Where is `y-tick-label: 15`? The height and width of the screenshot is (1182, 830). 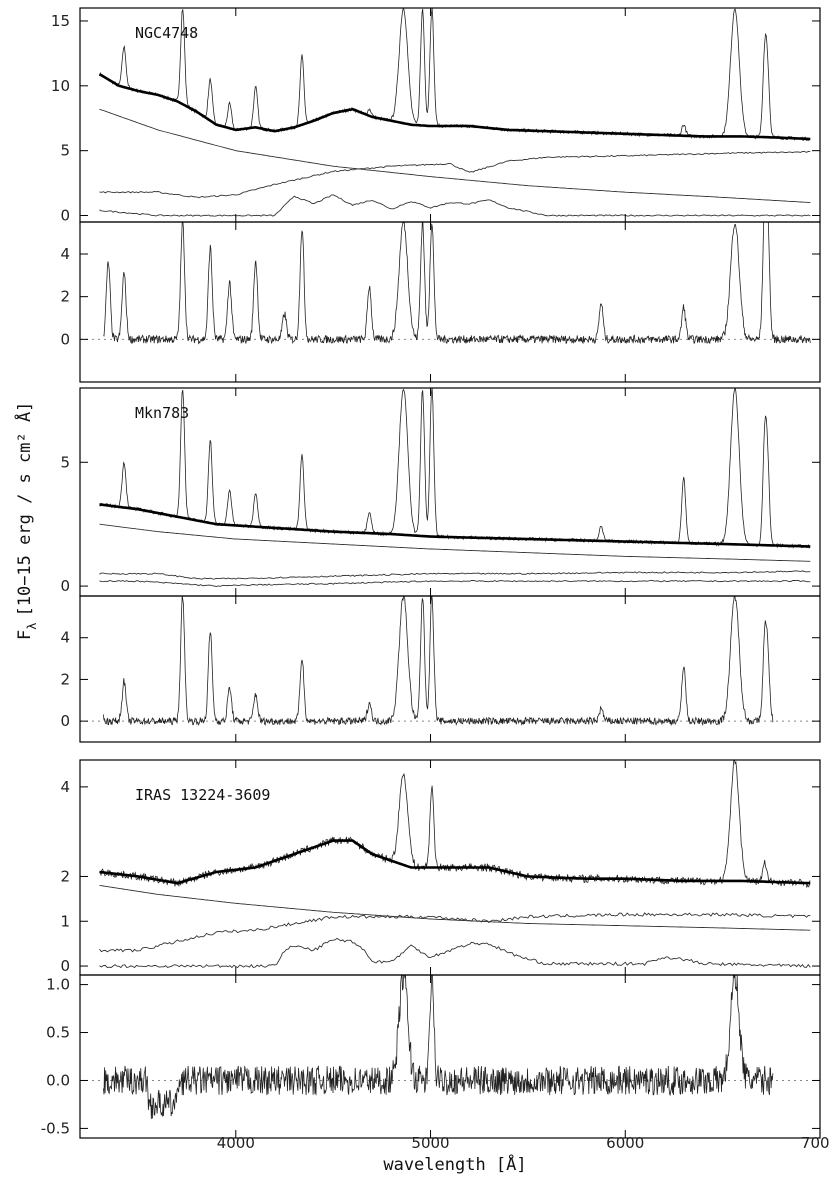
y-tick-label: 15 is located at coordinates (60, 21).